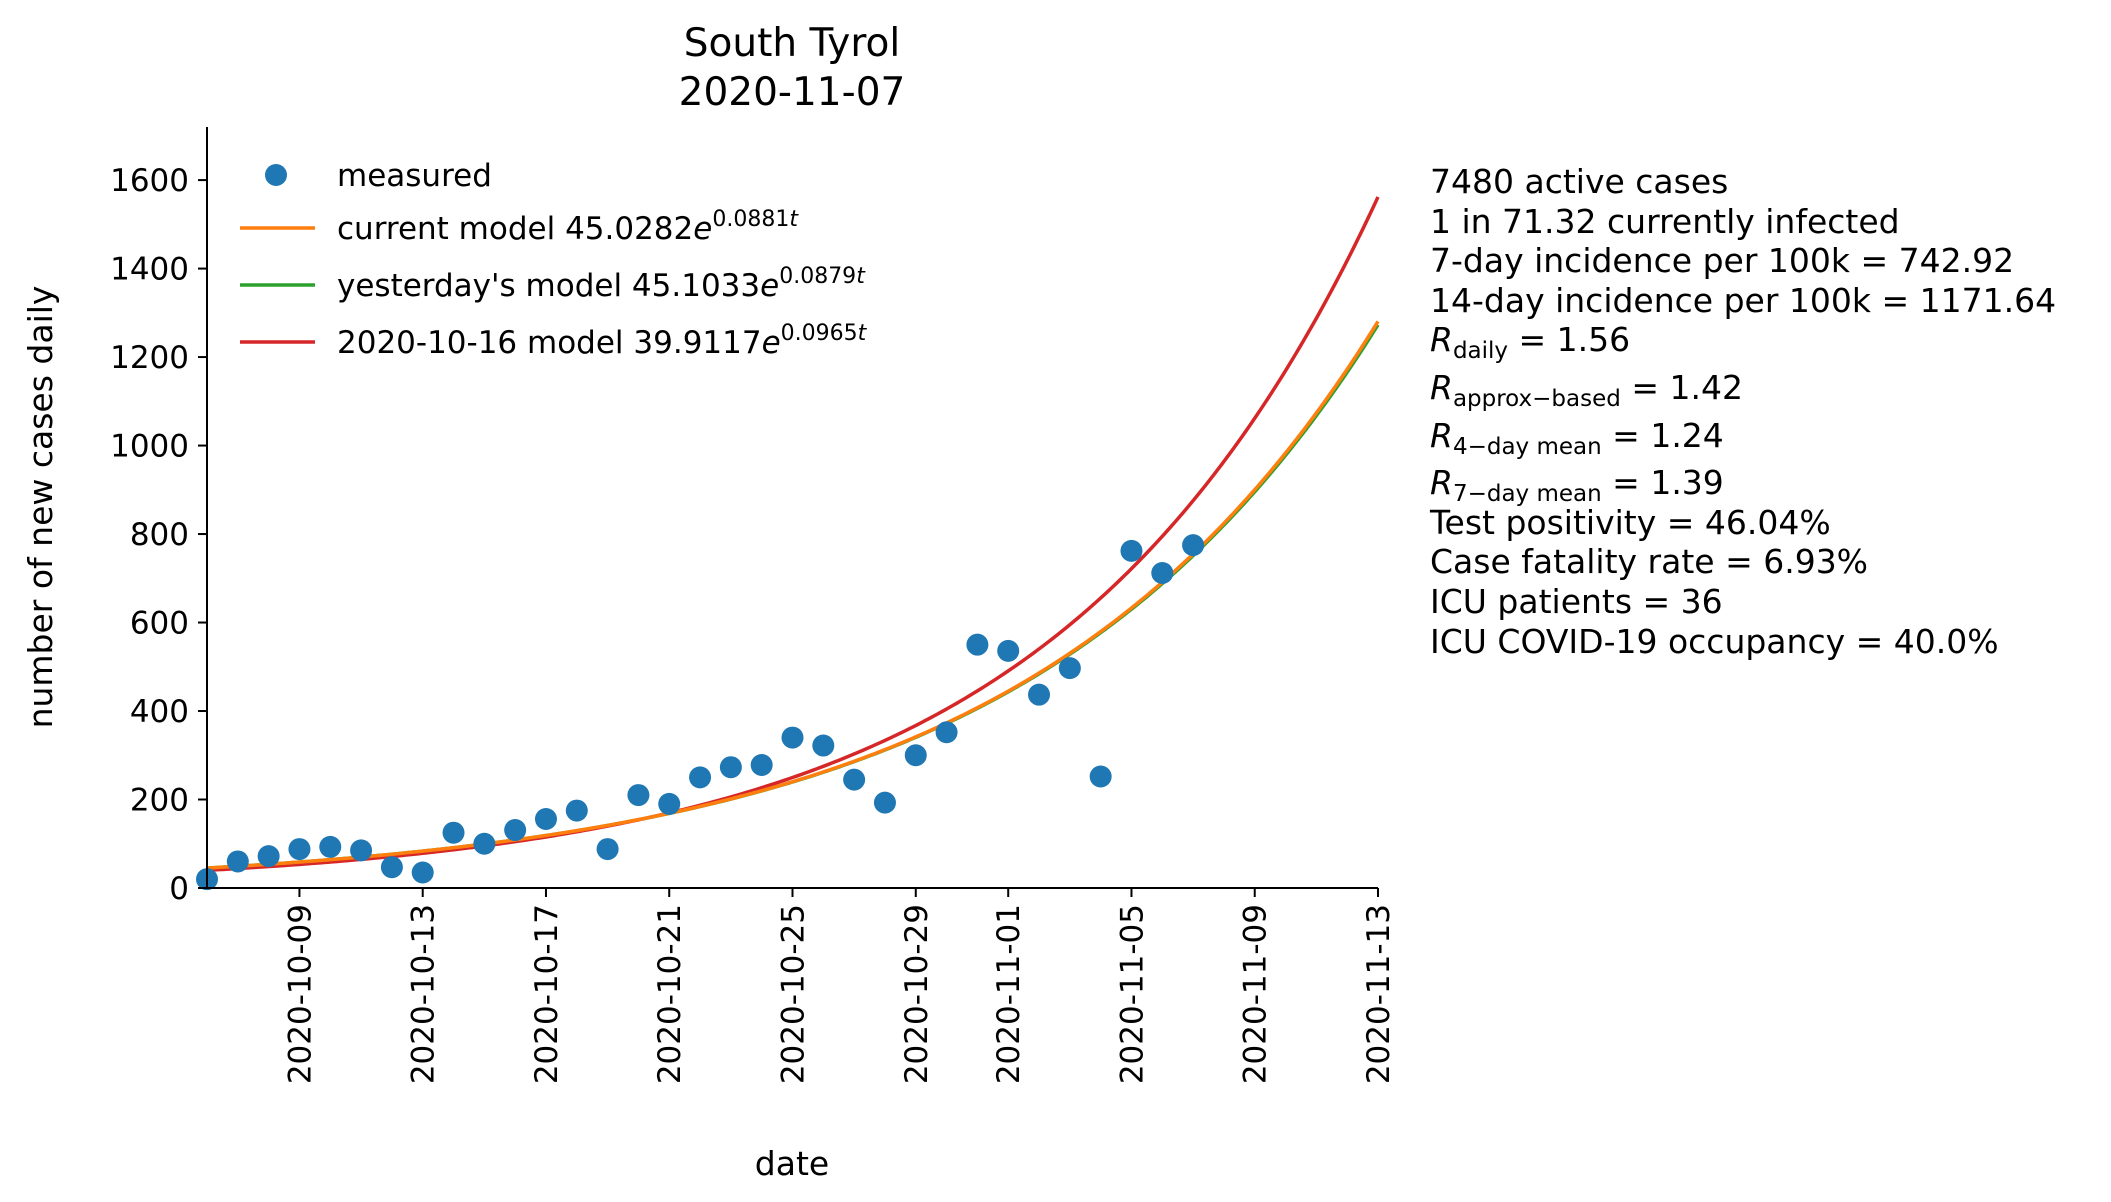  I want to click on stat-test-positivity: Test positivity = 46.04%, so click(1630, 522).